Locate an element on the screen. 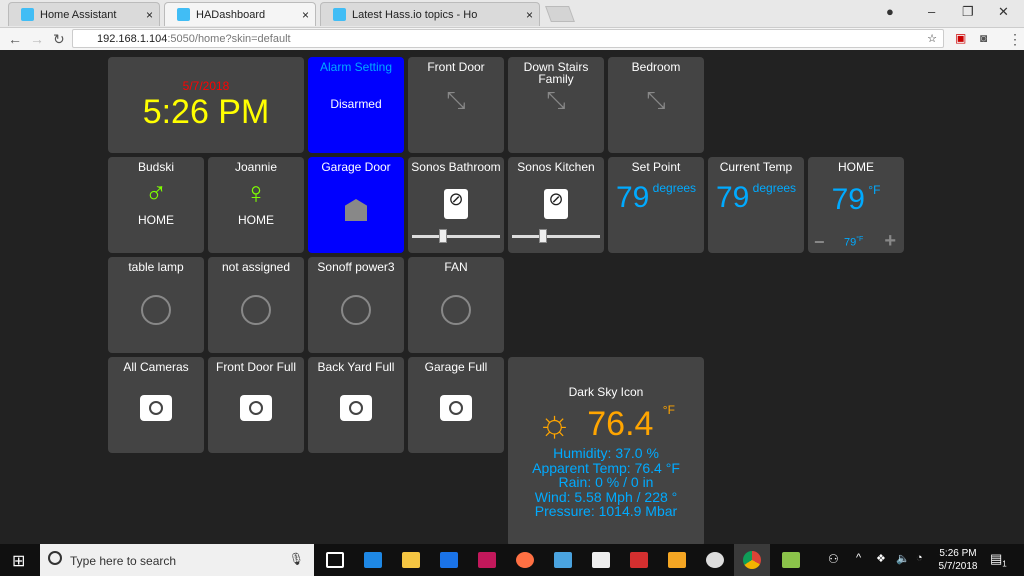  climate-value: 79 is located at coordinates (848, 199).